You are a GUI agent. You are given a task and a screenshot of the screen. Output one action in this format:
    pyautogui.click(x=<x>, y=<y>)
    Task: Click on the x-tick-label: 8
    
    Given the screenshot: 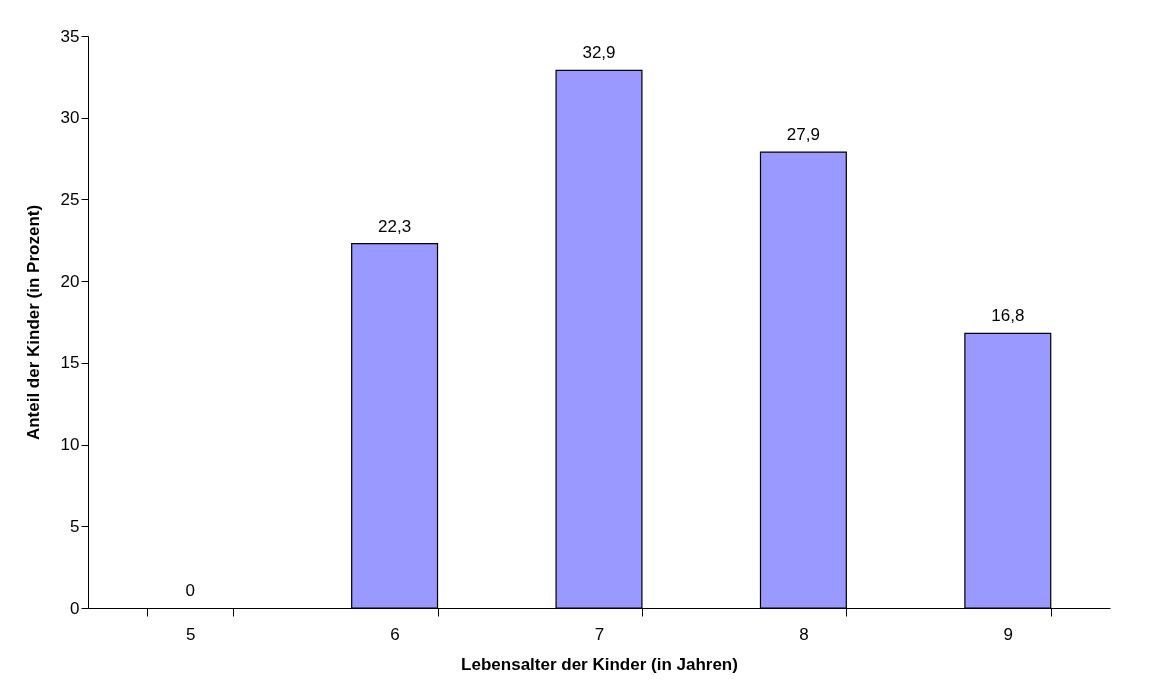 What is the action you would take?
    pyautogui.click(x=804, y=634)
    